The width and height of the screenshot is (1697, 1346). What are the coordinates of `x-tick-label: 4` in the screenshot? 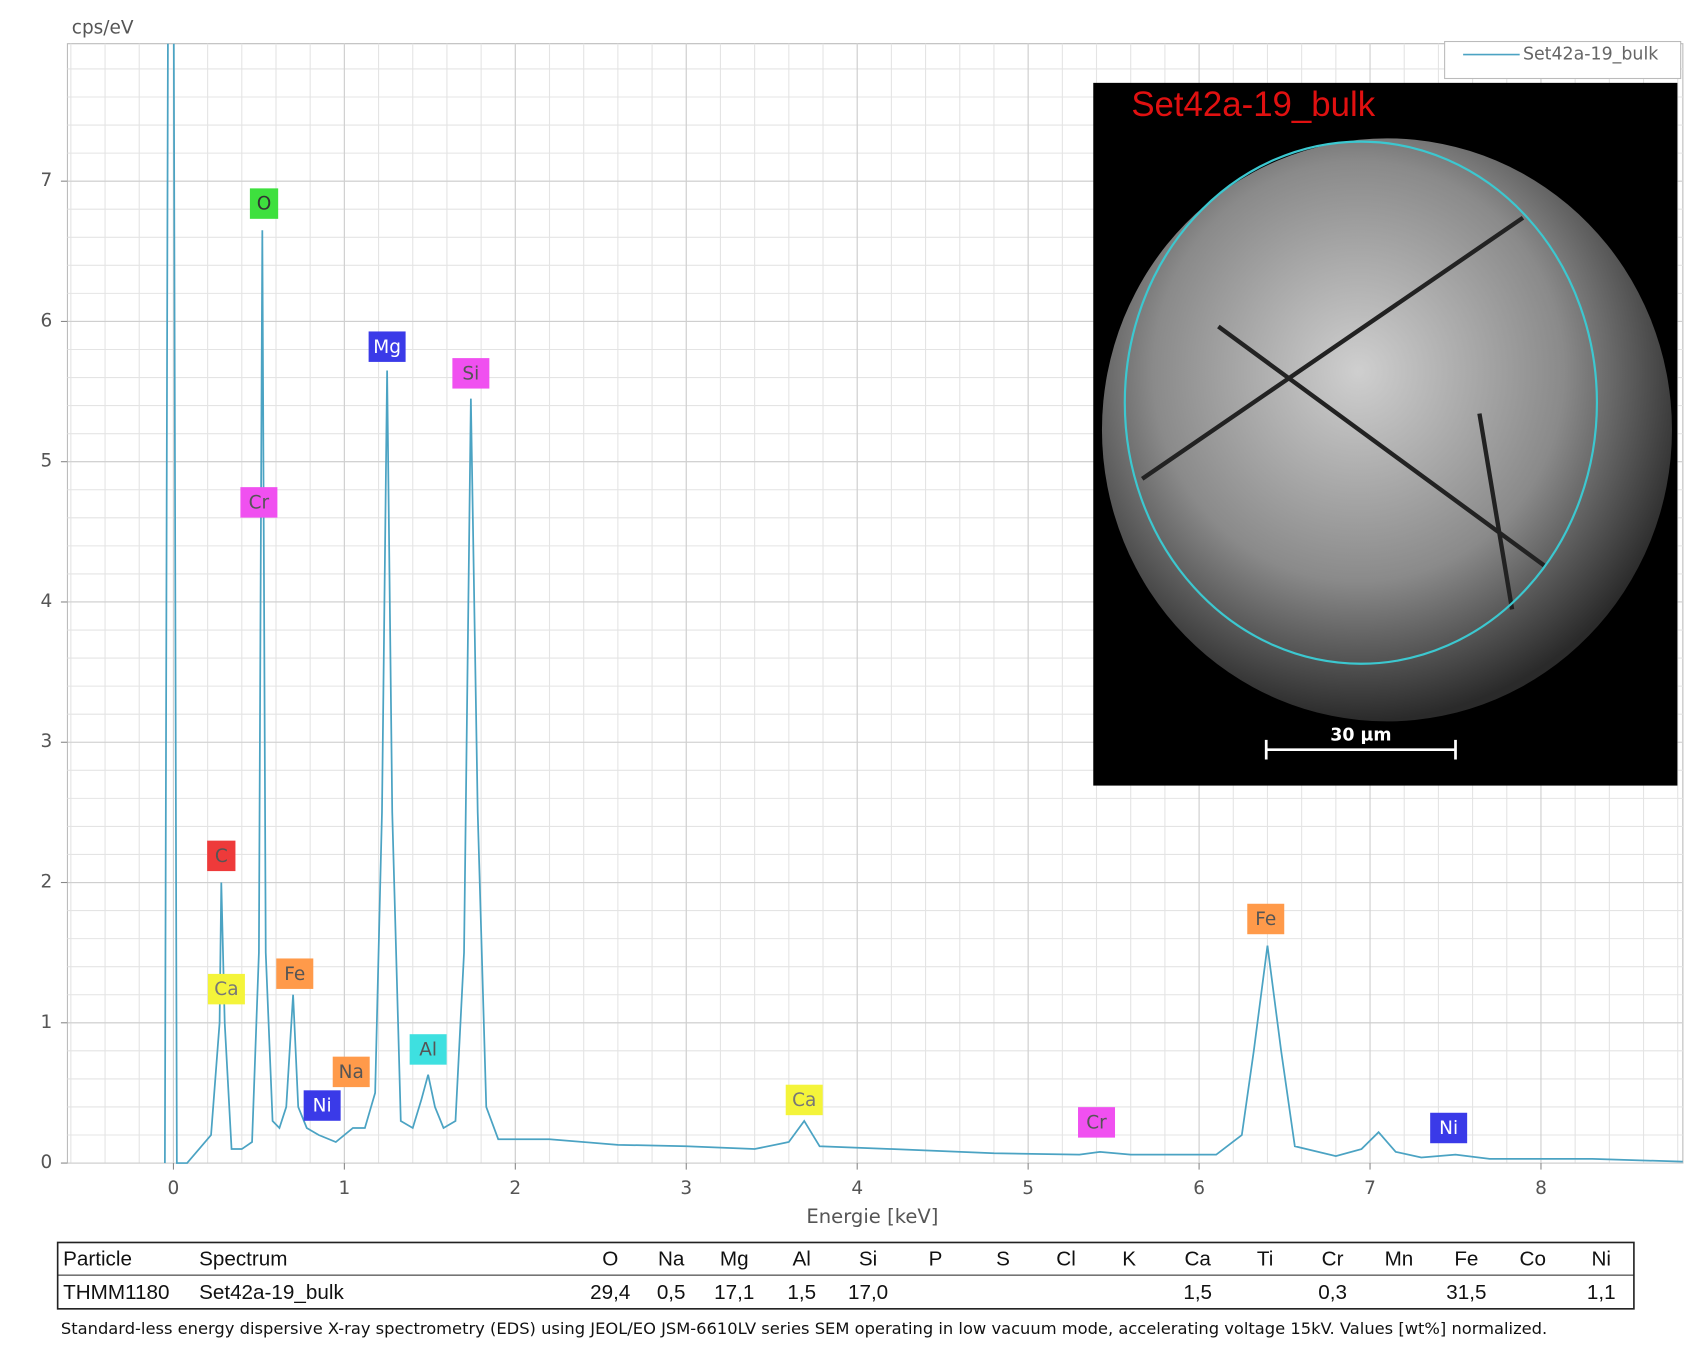 It's located at (857, 1188).